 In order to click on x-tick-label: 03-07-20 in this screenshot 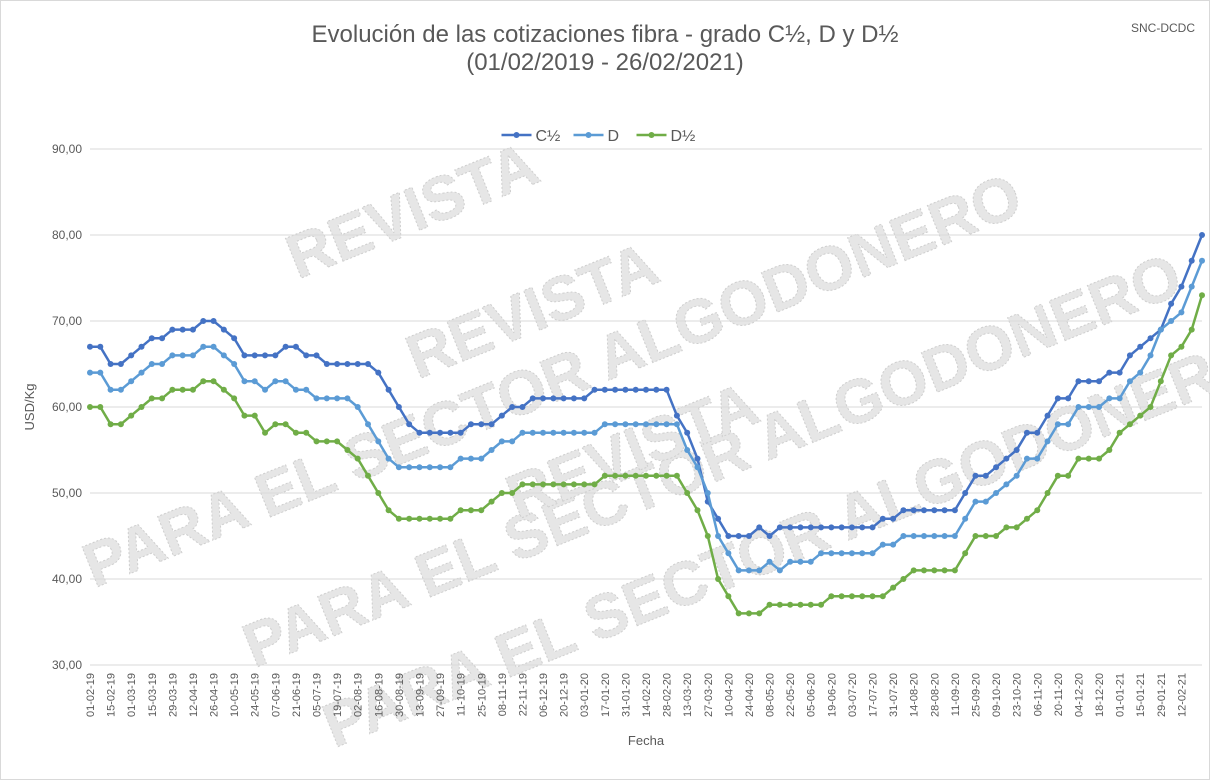, I will do `click(853, 695)`.